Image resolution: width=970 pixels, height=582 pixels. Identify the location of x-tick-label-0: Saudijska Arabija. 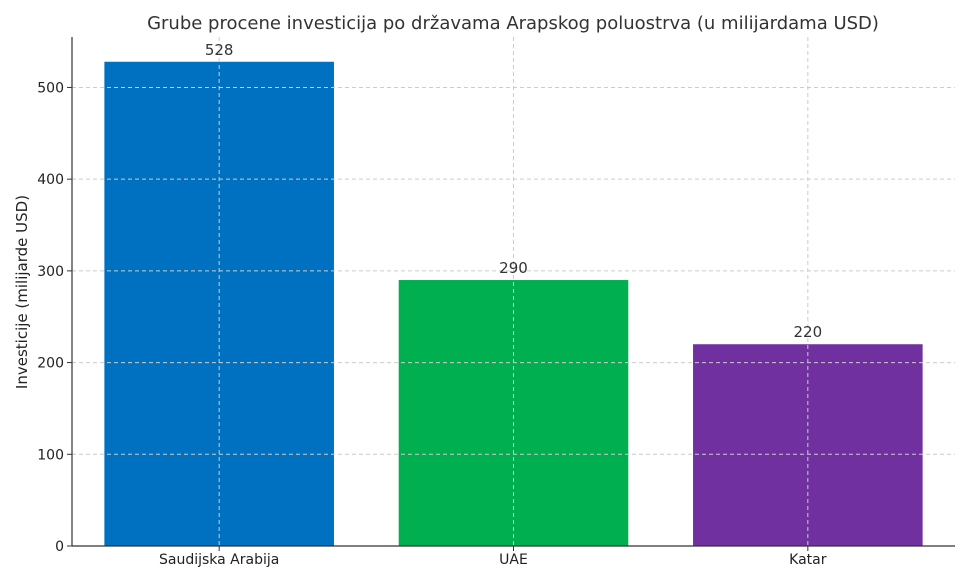
(219, 560).